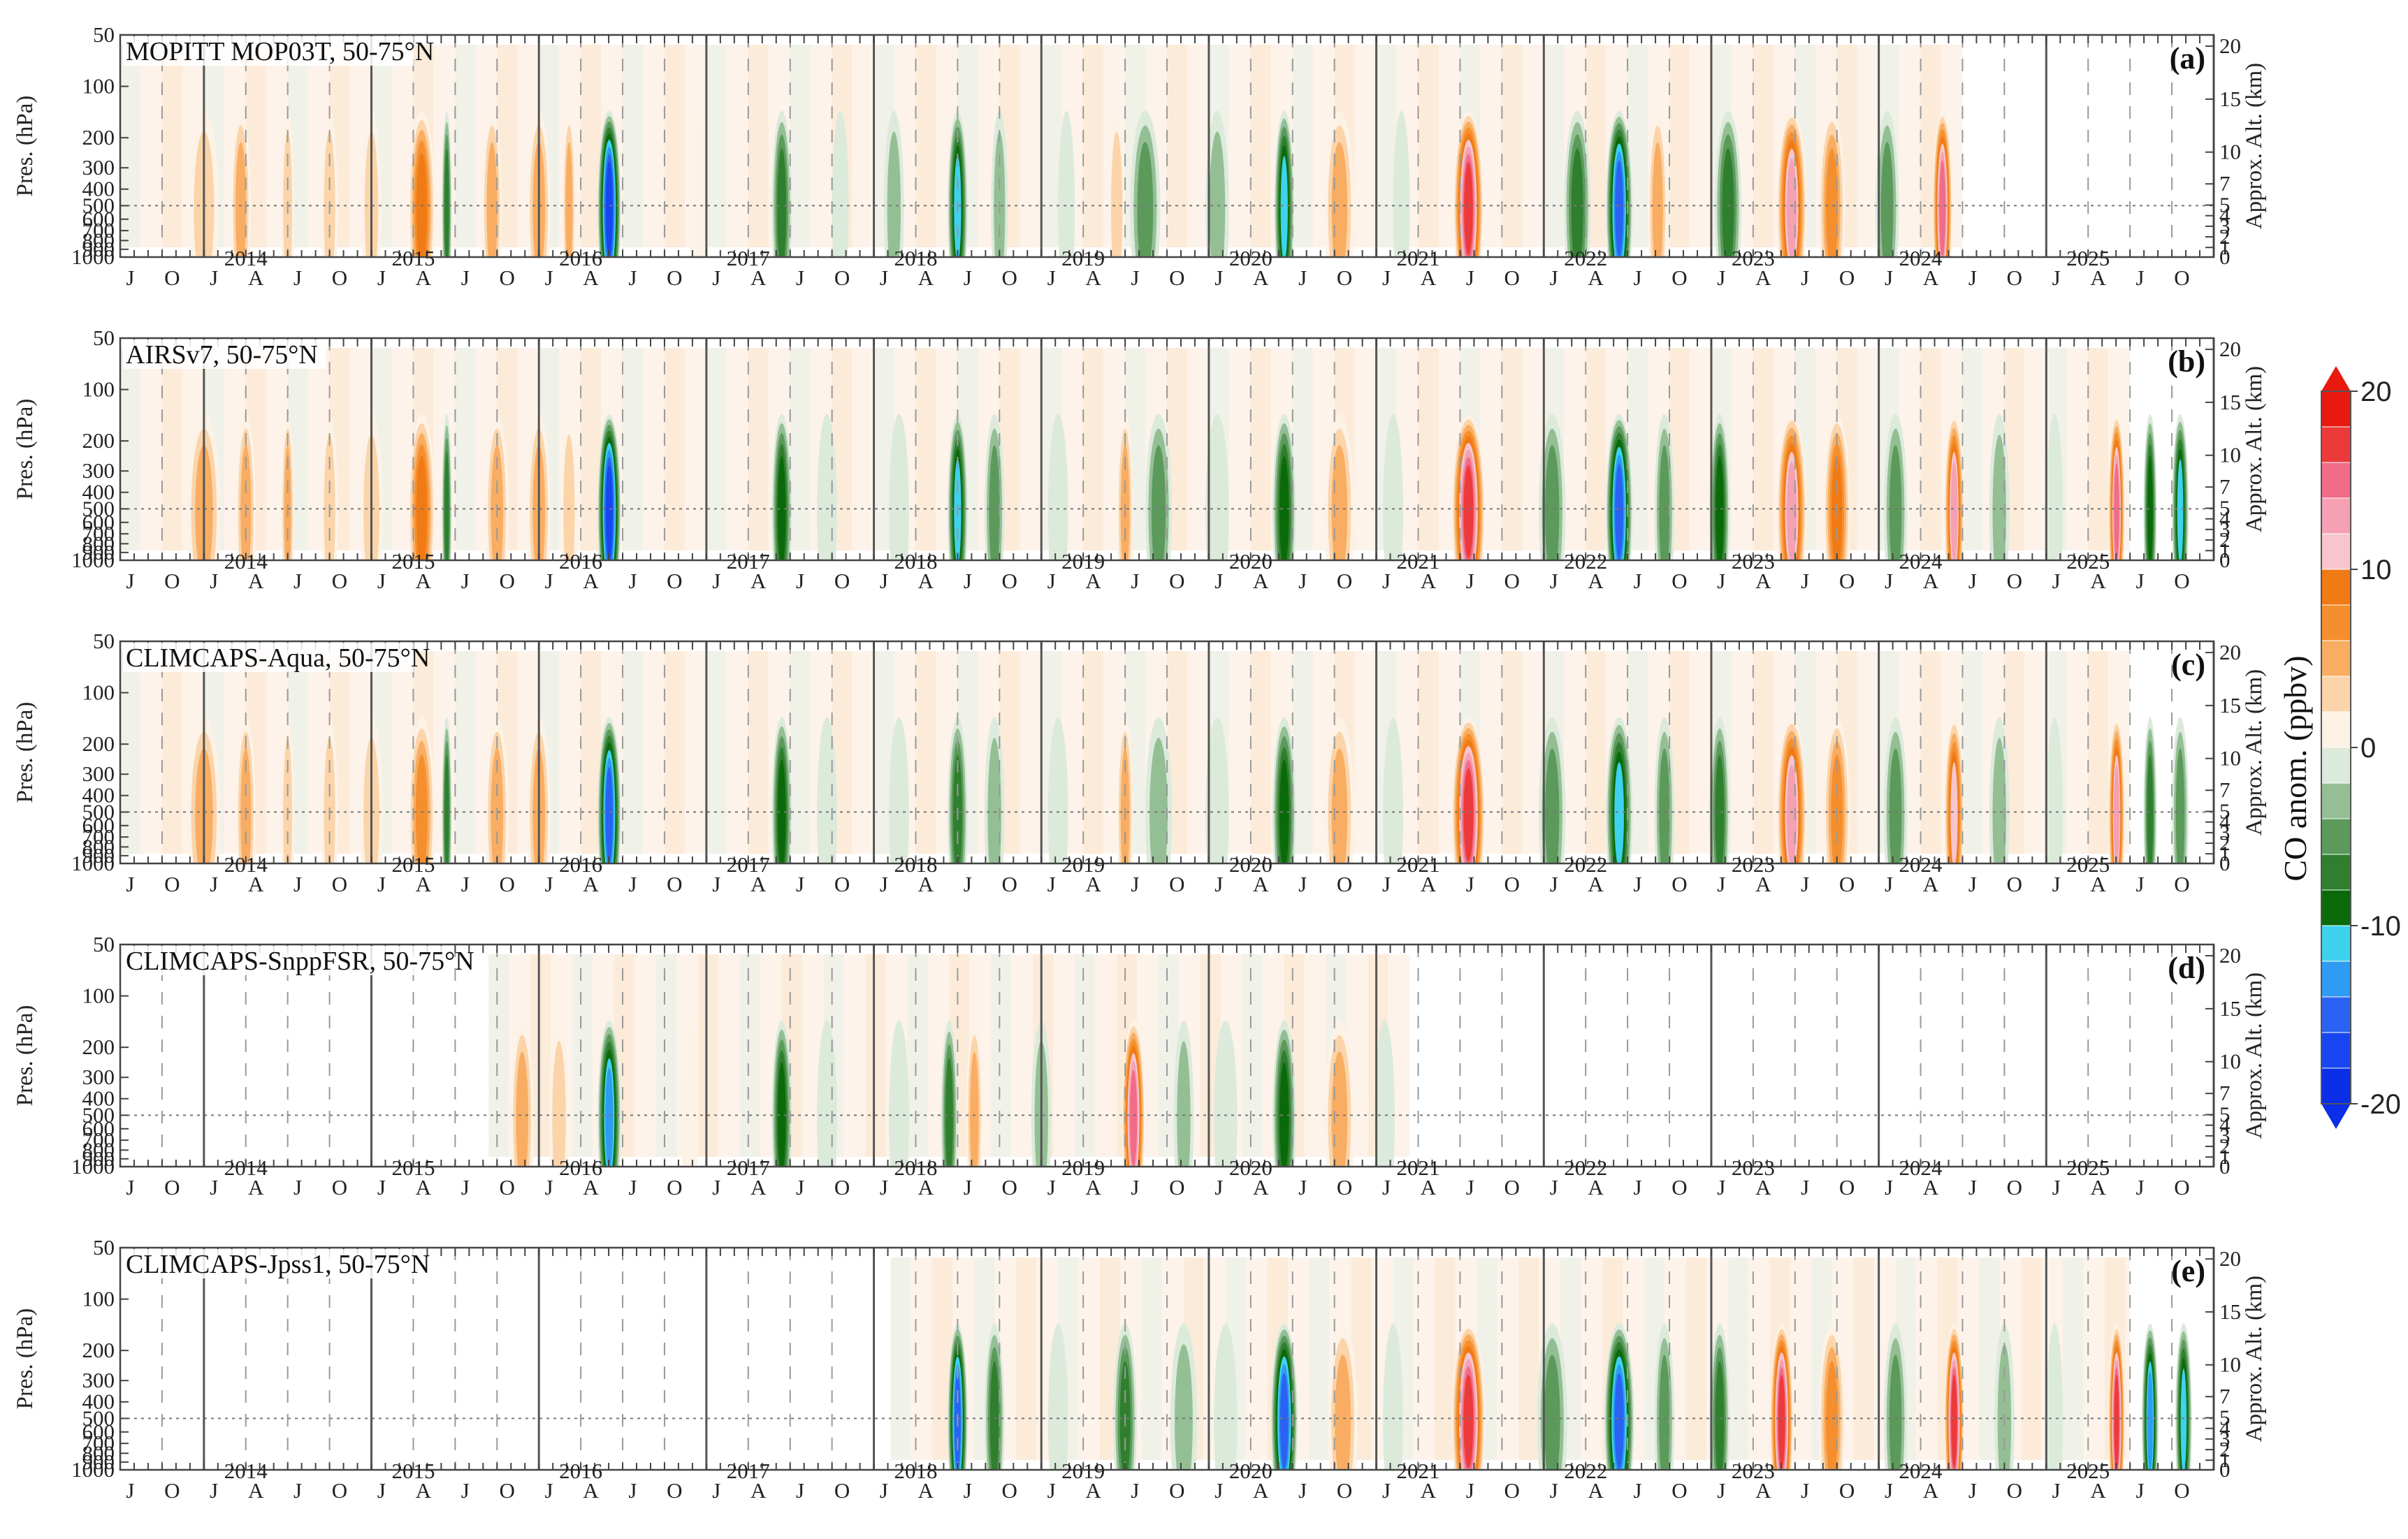 This screenshot has height=1539, width=2408. I want to click on pressure-tick-label: 50, so click(104, 641).